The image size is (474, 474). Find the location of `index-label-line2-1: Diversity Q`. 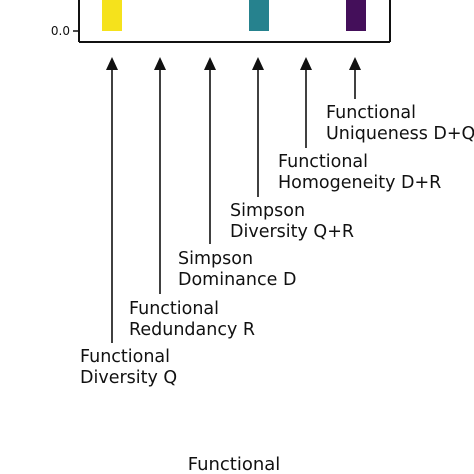

index-label-line2-1: Diversity Q is located at coordinates (128, 378).